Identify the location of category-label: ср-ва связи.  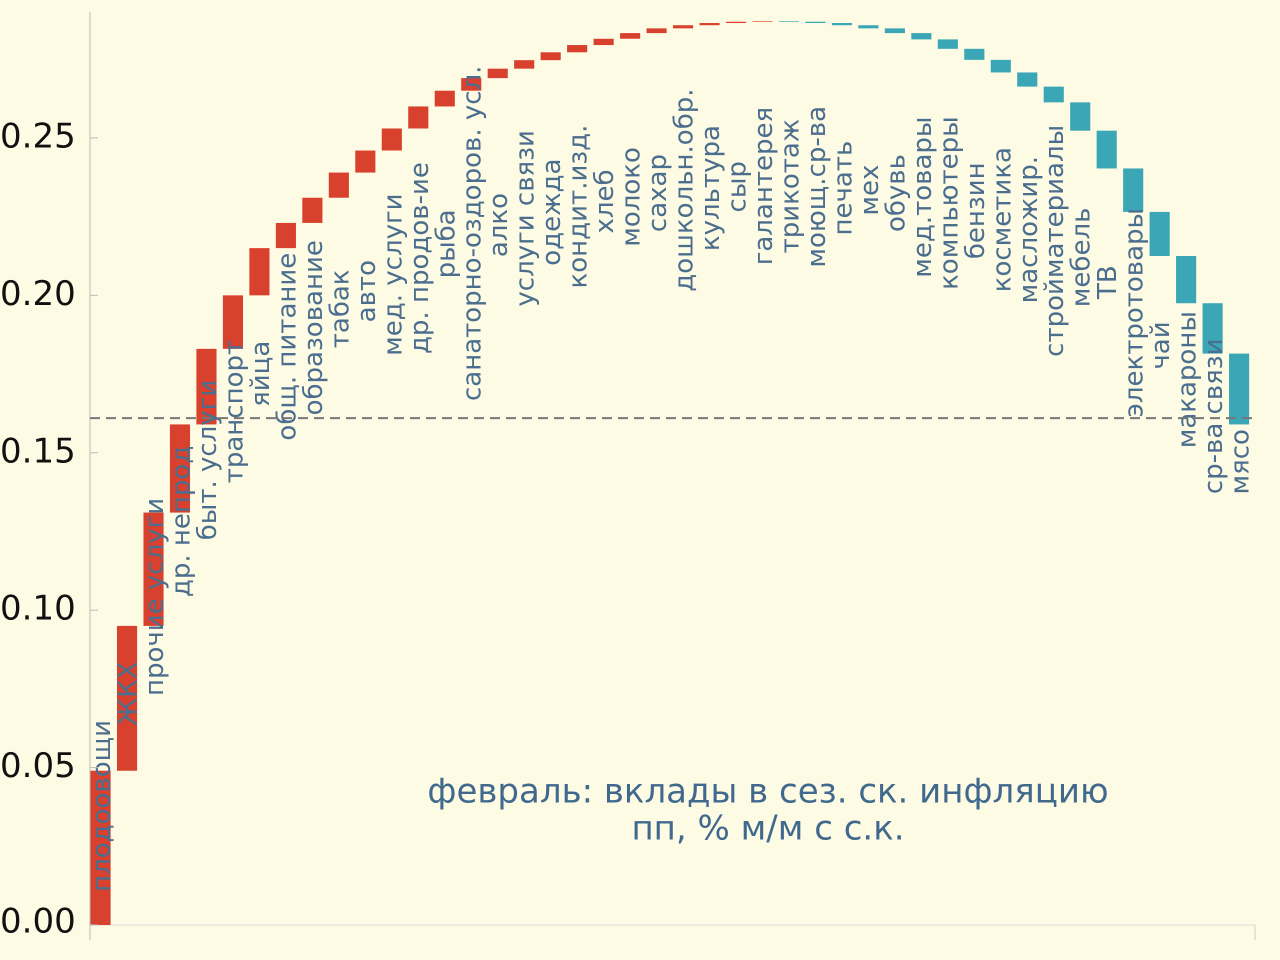
(1214, 416).